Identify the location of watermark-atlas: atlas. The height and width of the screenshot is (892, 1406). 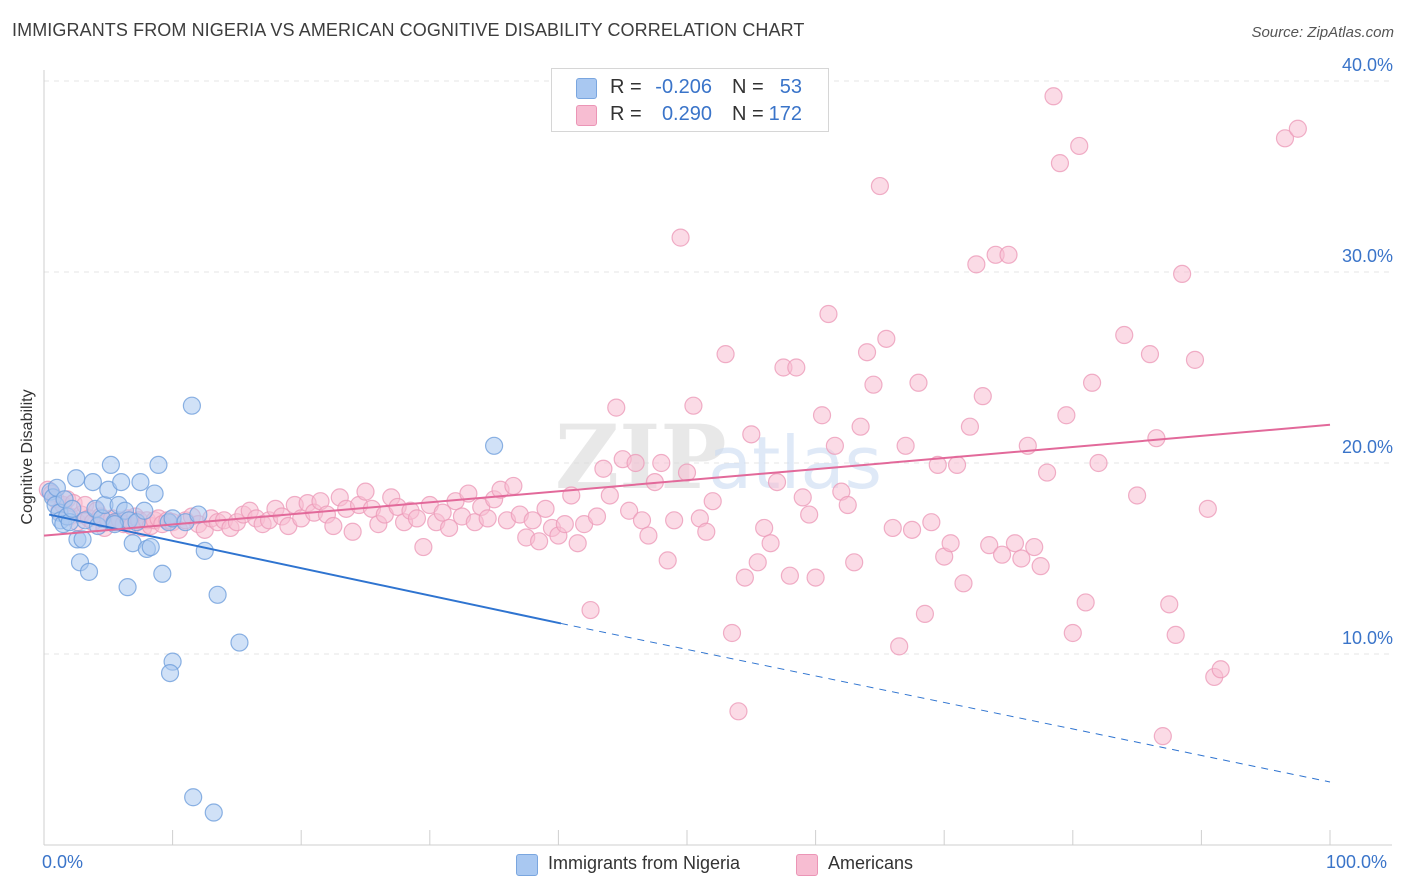
(795, 463).